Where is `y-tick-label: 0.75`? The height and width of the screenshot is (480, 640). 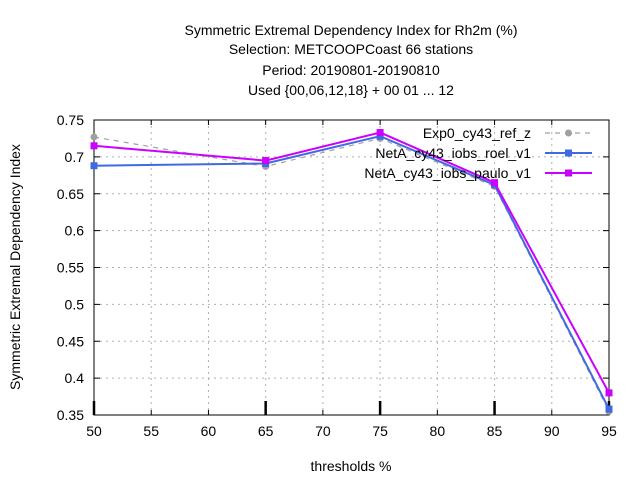 y-tick-label: 0.75 is located at coordinates (70, 120).